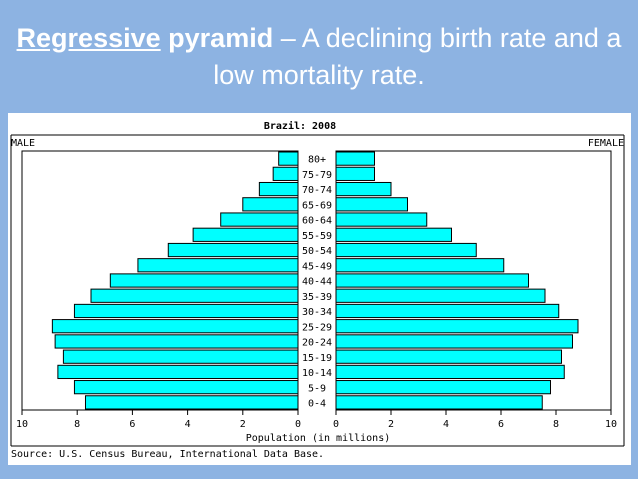 The image size is (638, 479). Describe the element at coordinates (317, 221) in the screenshot. I see `age-group-label: 60-64` at that location.